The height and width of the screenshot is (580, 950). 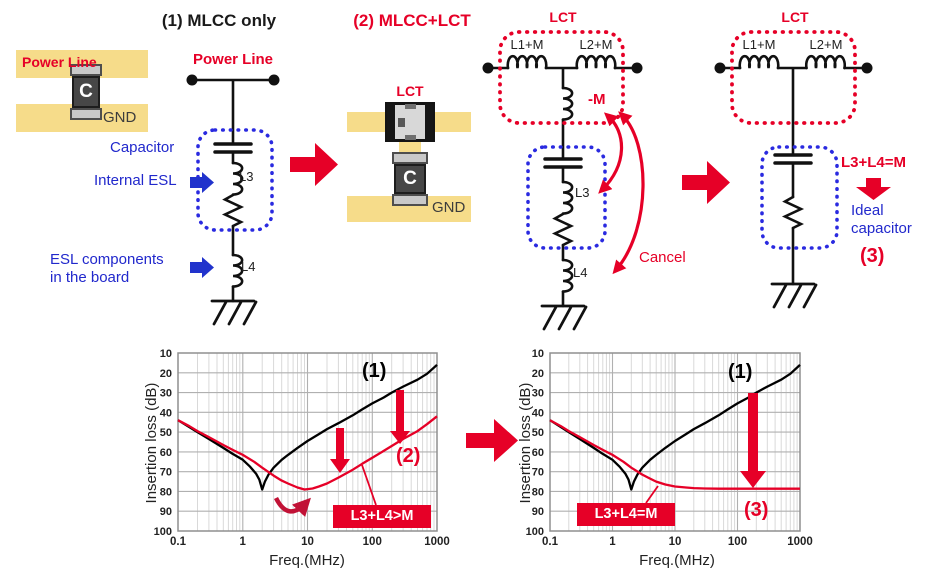 What do you see at coordinates (202, 267) in the screenshot?
I see `esl-board-pointer-icon` at bounding box center [202, 267].